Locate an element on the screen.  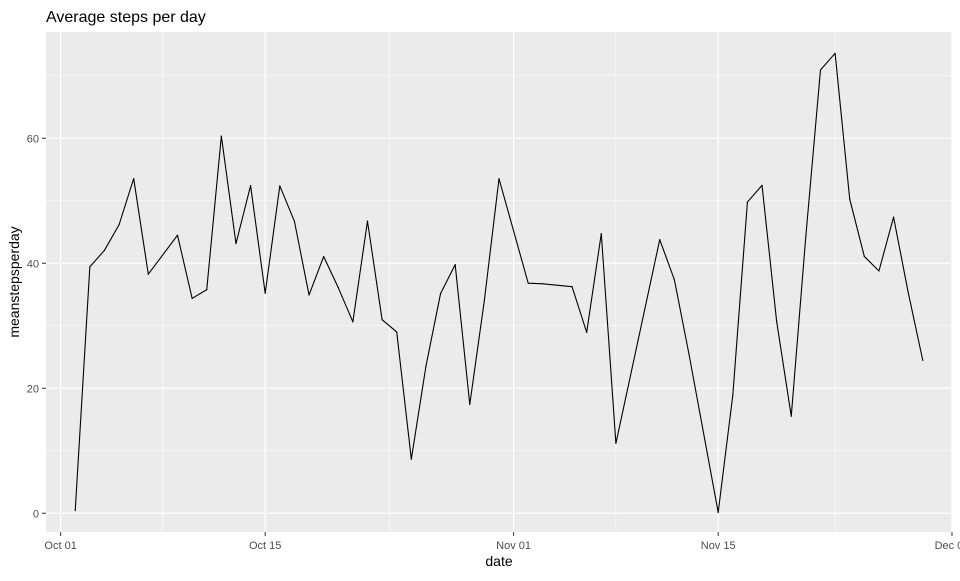
y-tick-label: 0 is located at coordinates (36, 514).